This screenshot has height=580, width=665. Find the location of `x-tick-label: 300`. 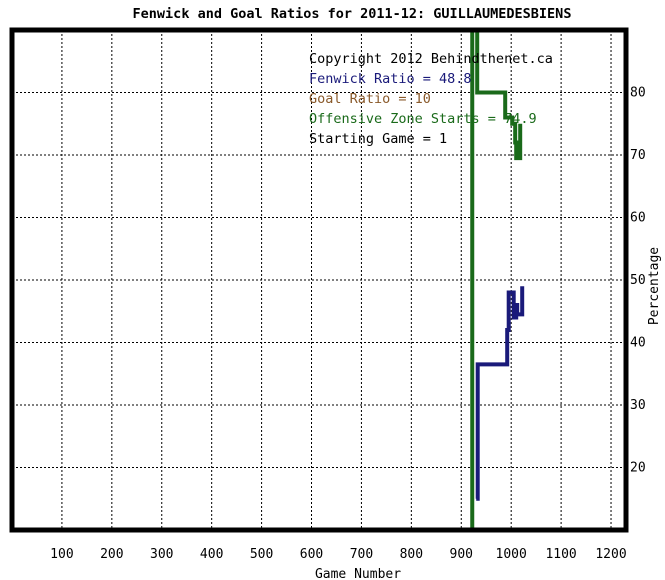

x-tick-label: 300 is located at coordinates (161, 554).